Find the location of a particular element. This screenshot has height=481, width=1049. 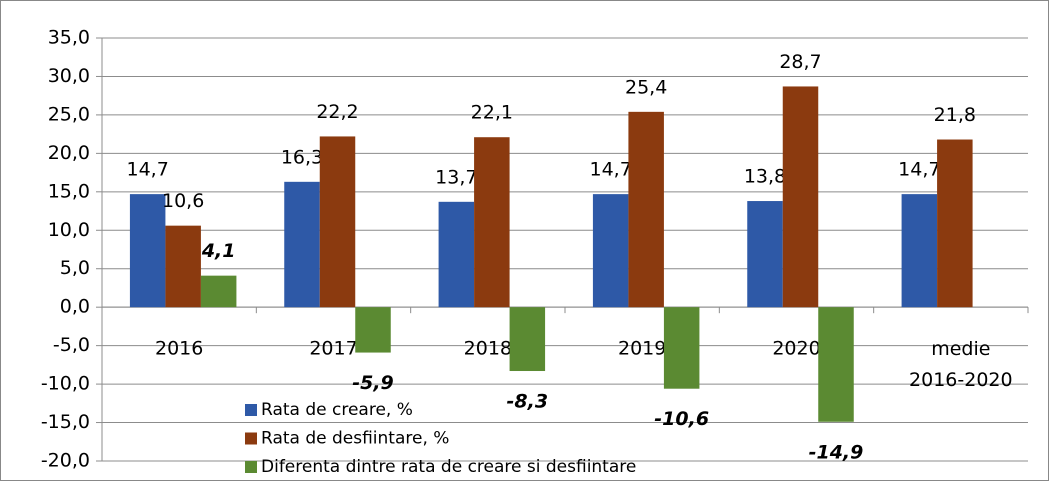

y-tick-label: -20,0 is located at coordinates (65, 461).